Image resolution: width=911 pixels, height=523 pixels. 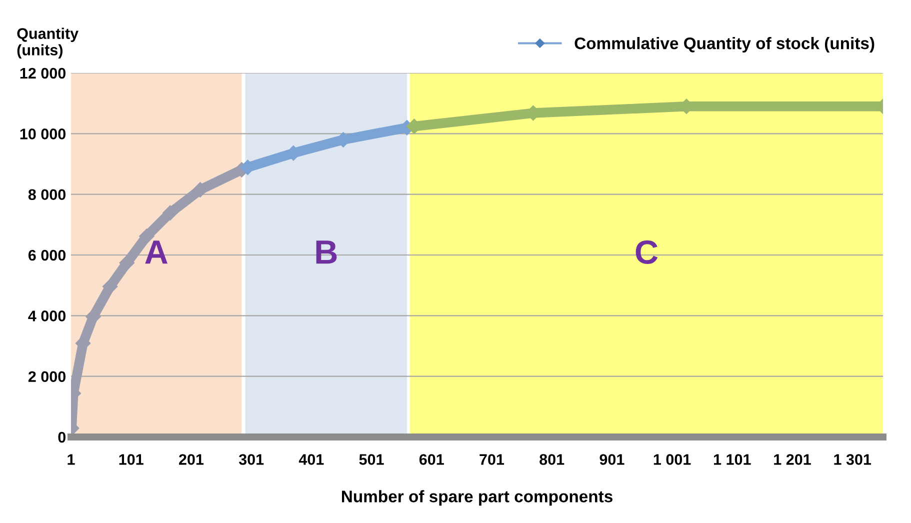 What do you see at coordinates (492, 459) in the screenshot?
I see `x-tick-label: 701` at bounding box center [492, 459].